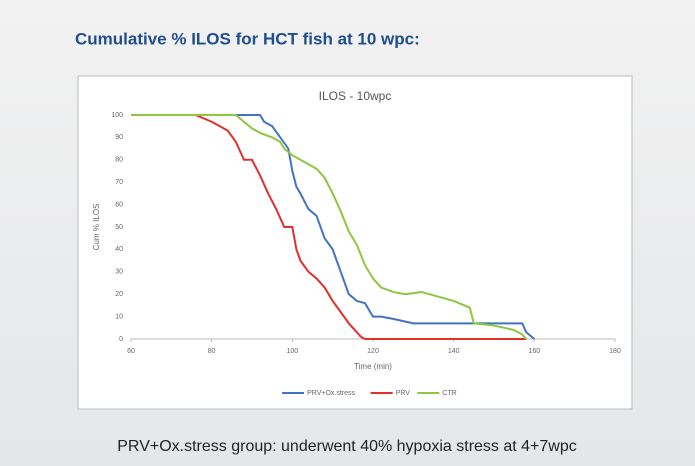 The width and height of the screenshot is (695, 466). Describe the element at coordinates (373, 366) in the screenshot. I see `x-axis-label: Time (min)` at that location.